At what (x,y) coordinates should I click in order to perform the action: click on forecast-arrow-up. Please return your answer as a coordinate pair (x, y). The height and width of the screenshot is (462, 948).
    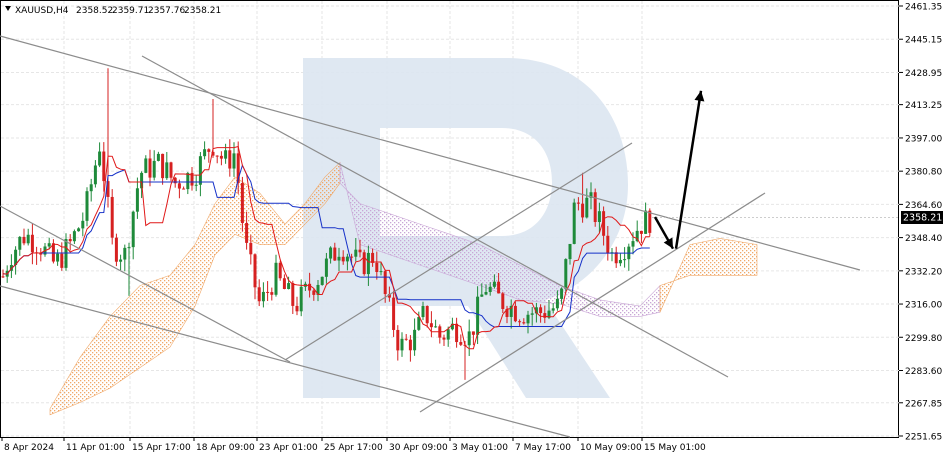
    Looking at the image, I should click on (689, 169).